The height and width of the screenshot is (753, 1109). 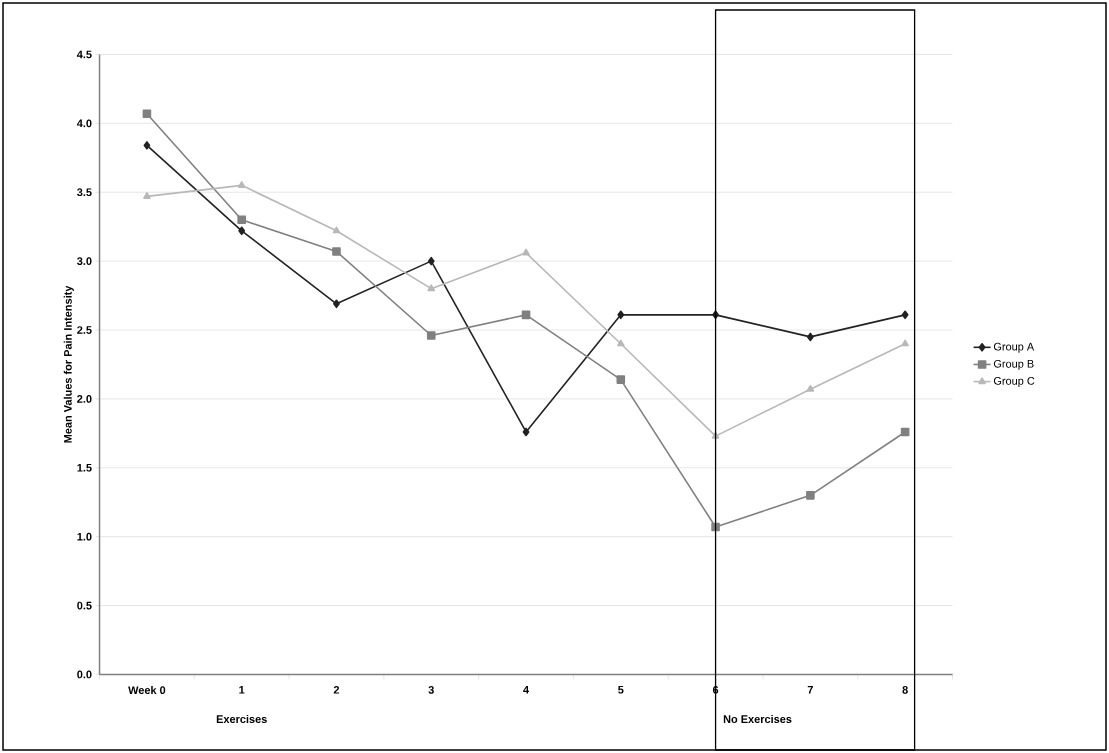 What do you see at coordinates (1013, 364) in the screenshot?
I see `legend-label: Group B` at bounding box center [1013, 364].